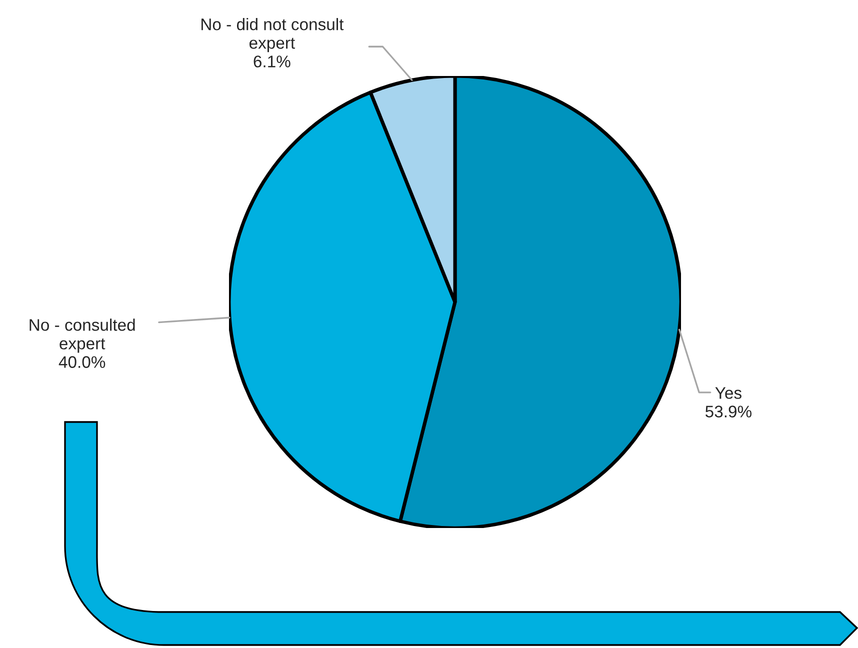 Image resolution: width=858 pixels, height=648 pixels. Describe the element at coordinates (272, 62) in the screenshot. I see `data-label: 6.1%` at that location.